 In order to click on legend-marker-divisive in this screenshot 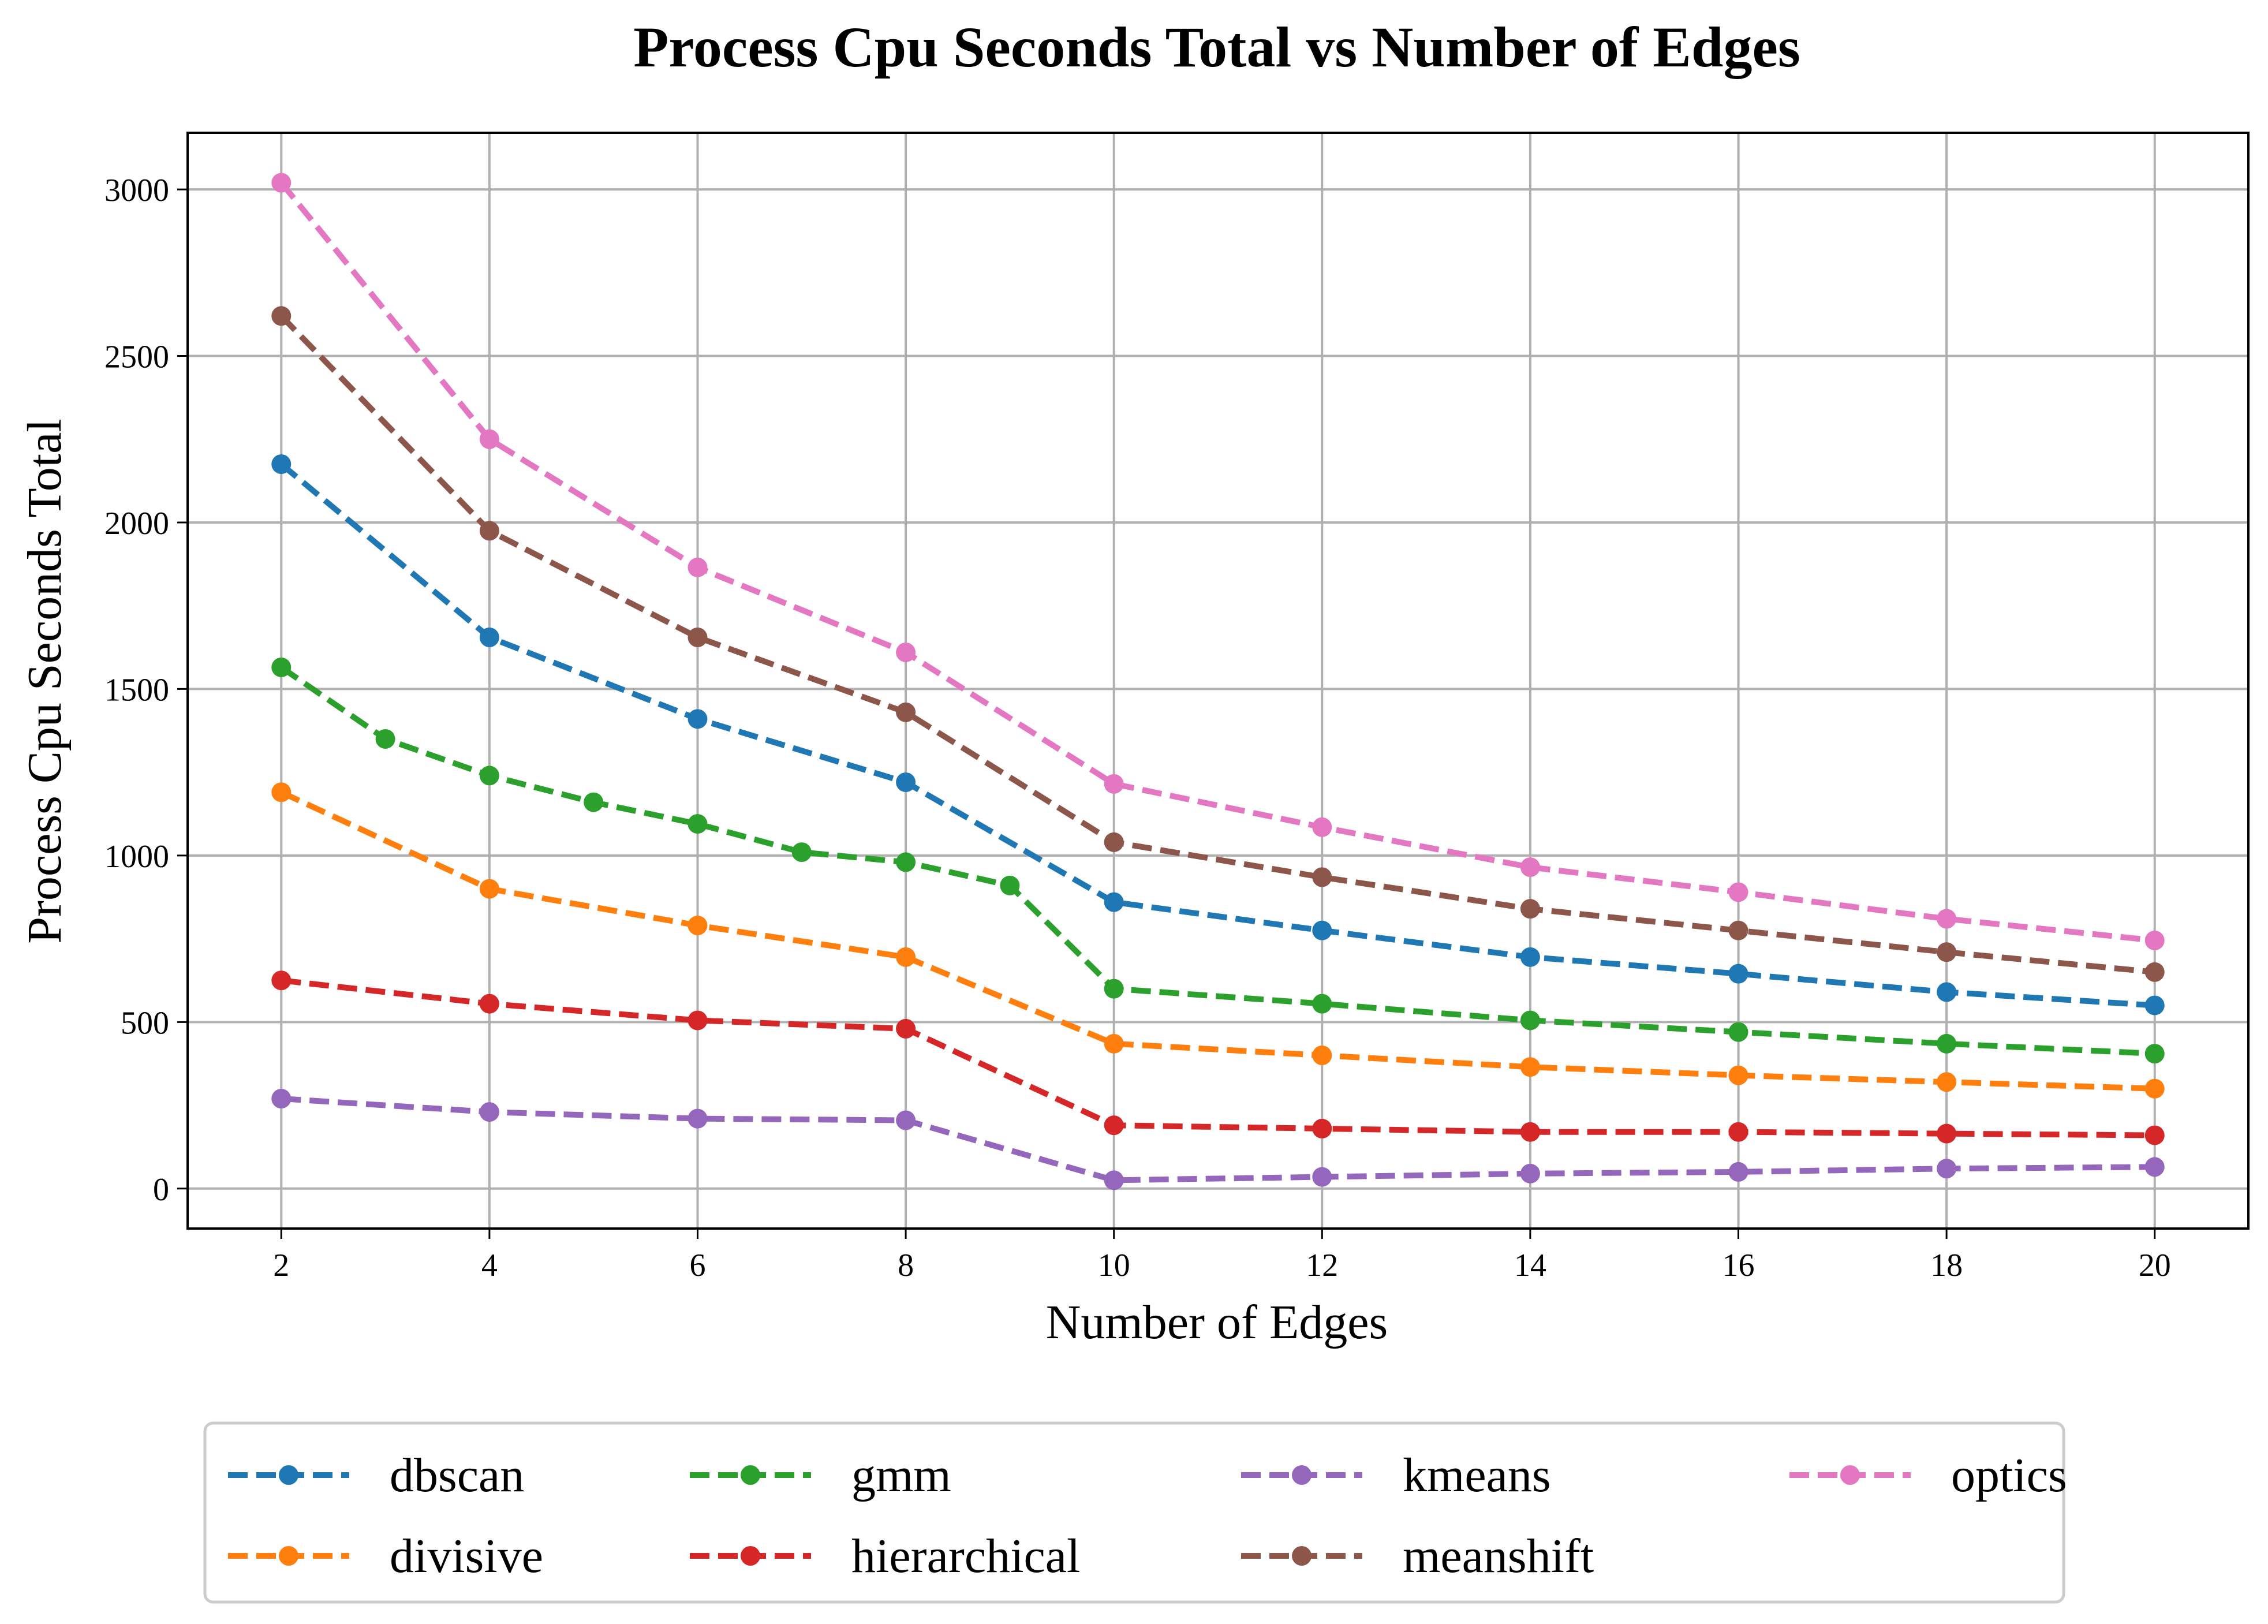, I will do `click(288, 1556)`.